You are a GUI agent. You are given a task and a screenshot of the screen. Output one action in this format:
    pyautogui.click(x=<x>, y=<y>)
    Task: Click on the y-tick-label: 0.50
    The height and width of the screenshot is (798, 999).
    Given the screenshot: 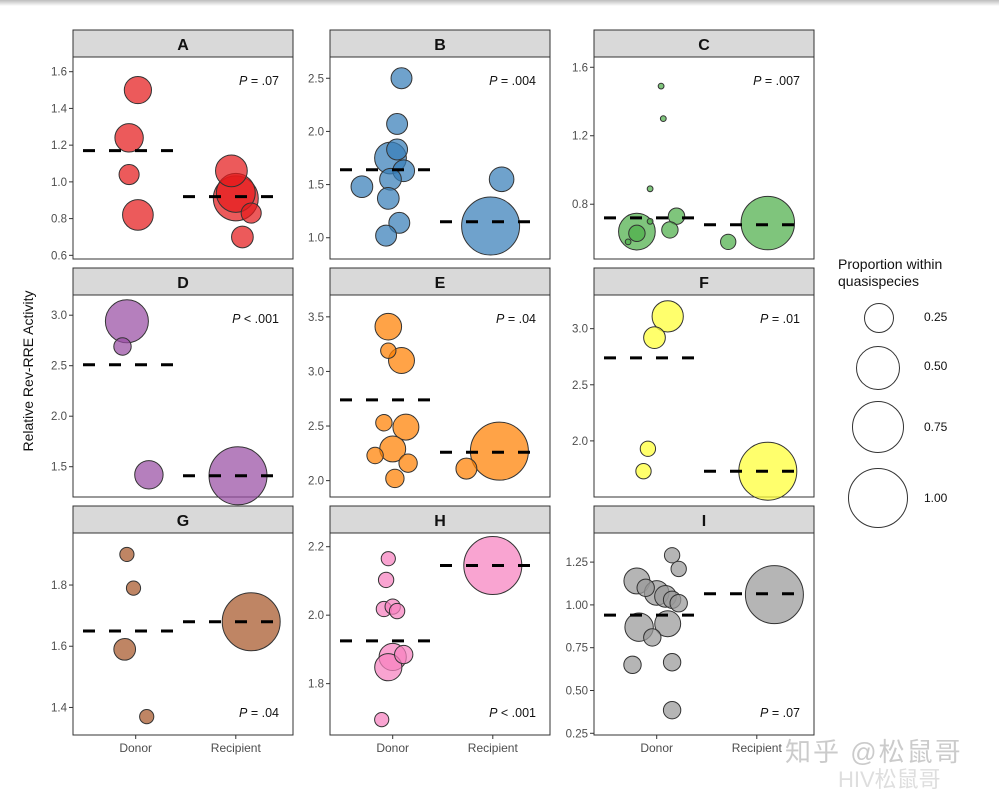 What is the action you would take?
    pyautogui.click(x=577, y=691)
    